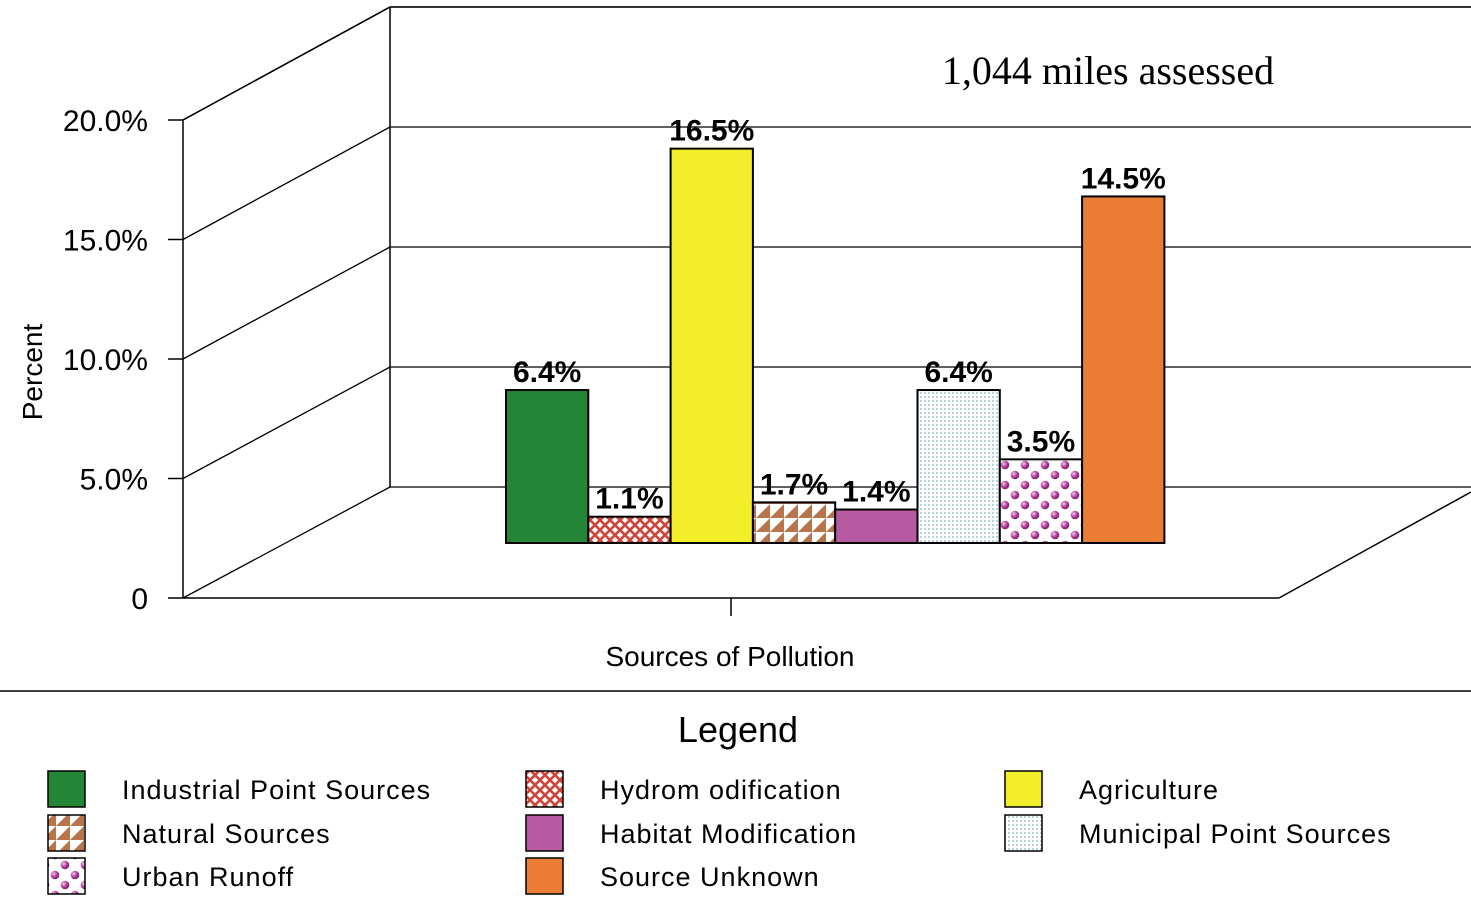 The image size is (1471, 905). Describe the element at coordinates (1375, 545) in the screenshot. I see `floor-right-edge` at that location.